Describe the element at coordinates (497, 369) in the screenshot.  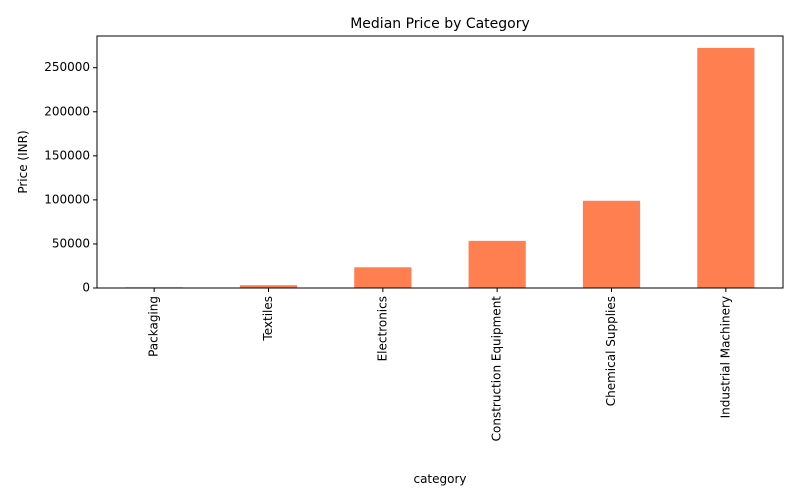
I see `x-tick-label: Construction Equipment` at that location.